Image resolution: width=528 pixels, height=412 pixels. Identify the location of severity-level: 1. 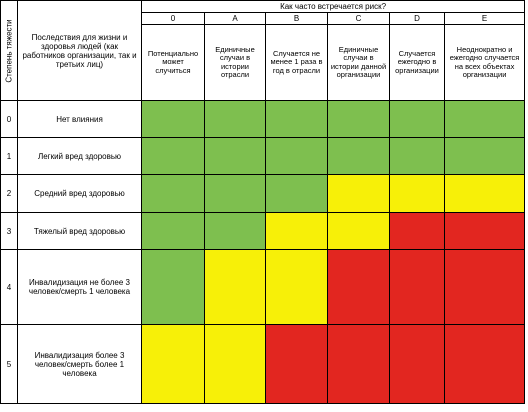
(9, 156).